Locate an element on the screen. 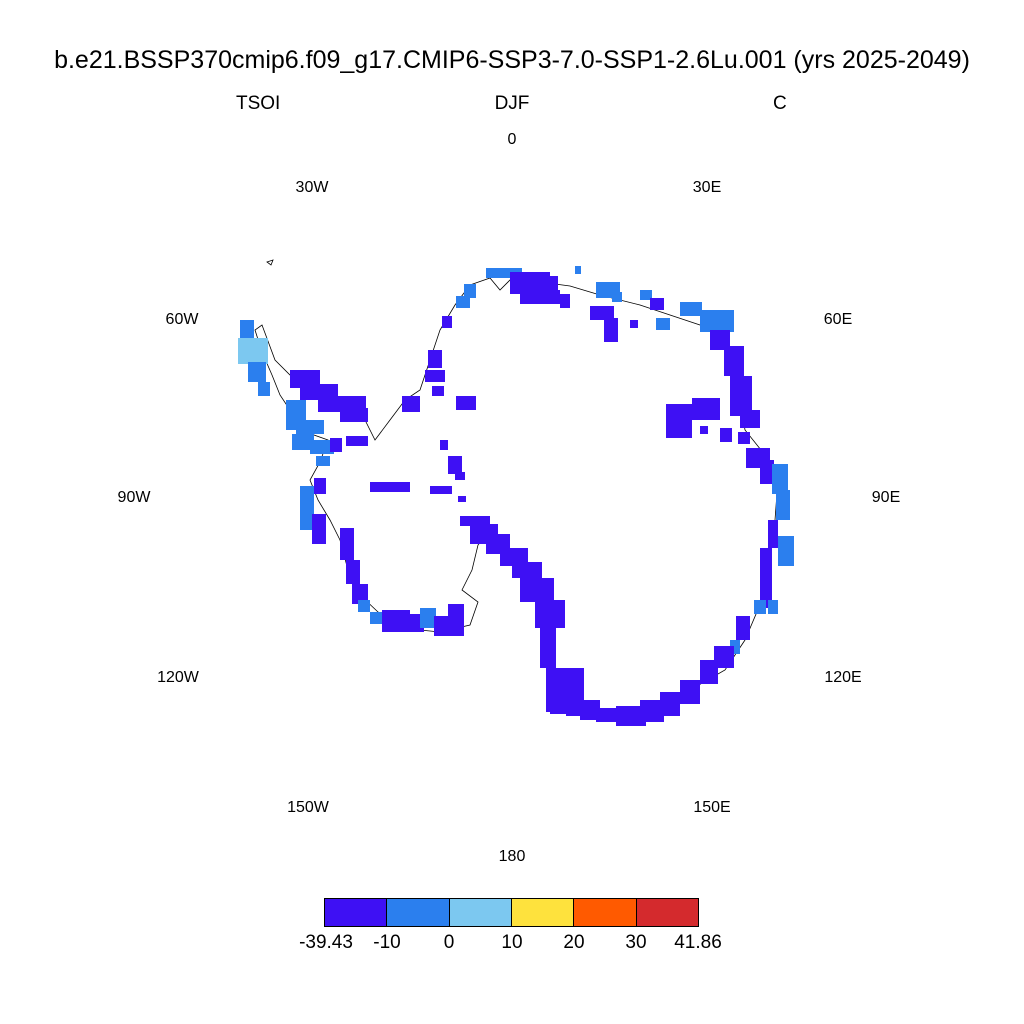  colorbar is located at coordinates (511, 912).